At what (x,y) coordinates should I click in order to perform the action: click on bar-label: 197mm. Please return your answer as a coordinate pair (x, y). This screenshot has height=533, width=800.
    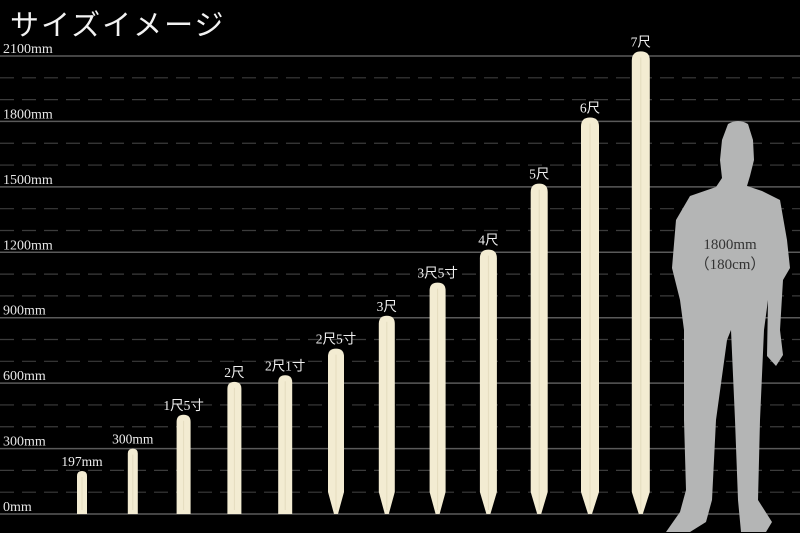
    Looking at the image, I should click on (82, 461).